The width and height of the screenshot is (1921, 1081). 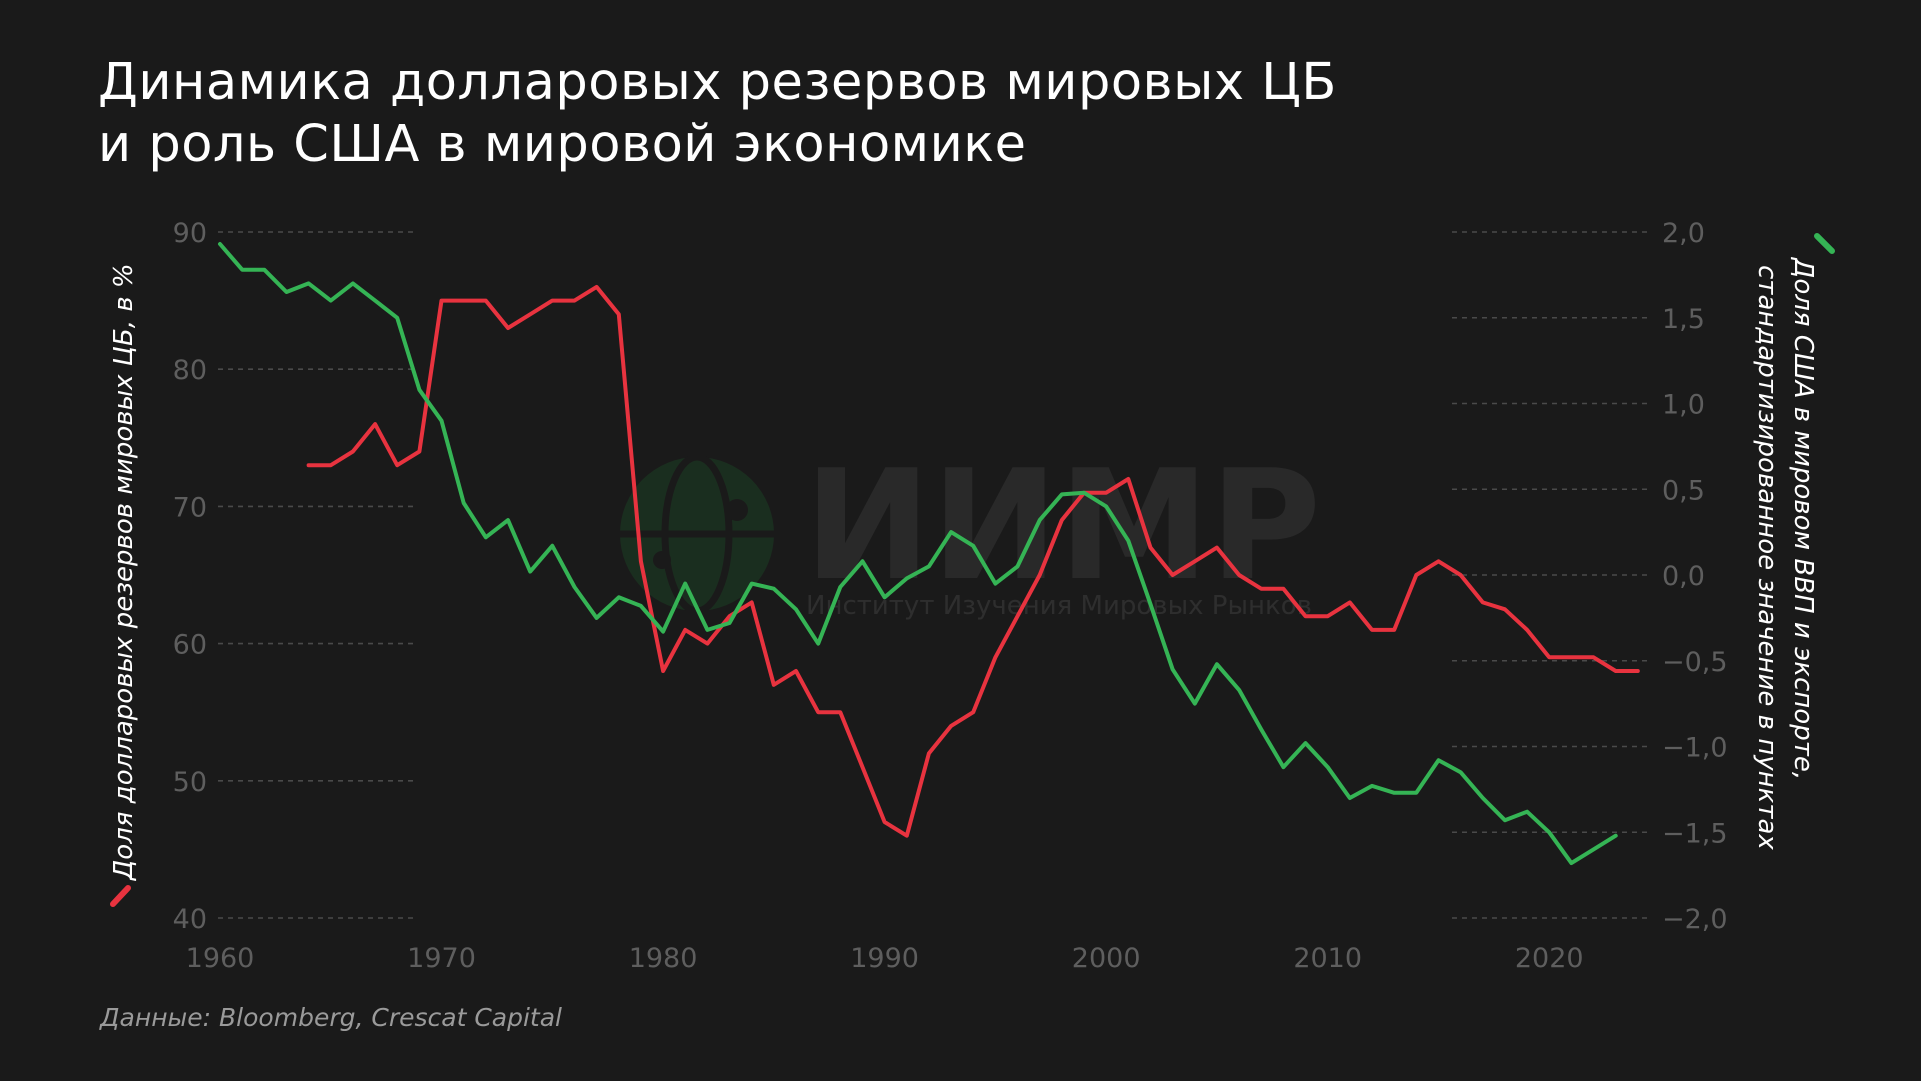 What do you see at coordinates (717, 82) in the screenshot?
I see `chart-title-line1: Динамика долларовых резервов мировых ЦБ` at bounding box center [717, 82].